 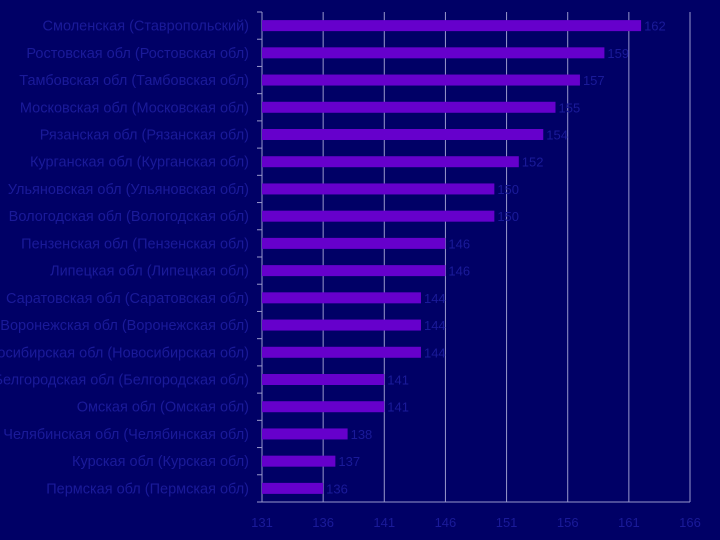 I want to click on x-tick-label: 146, so click(x=446, y=522).